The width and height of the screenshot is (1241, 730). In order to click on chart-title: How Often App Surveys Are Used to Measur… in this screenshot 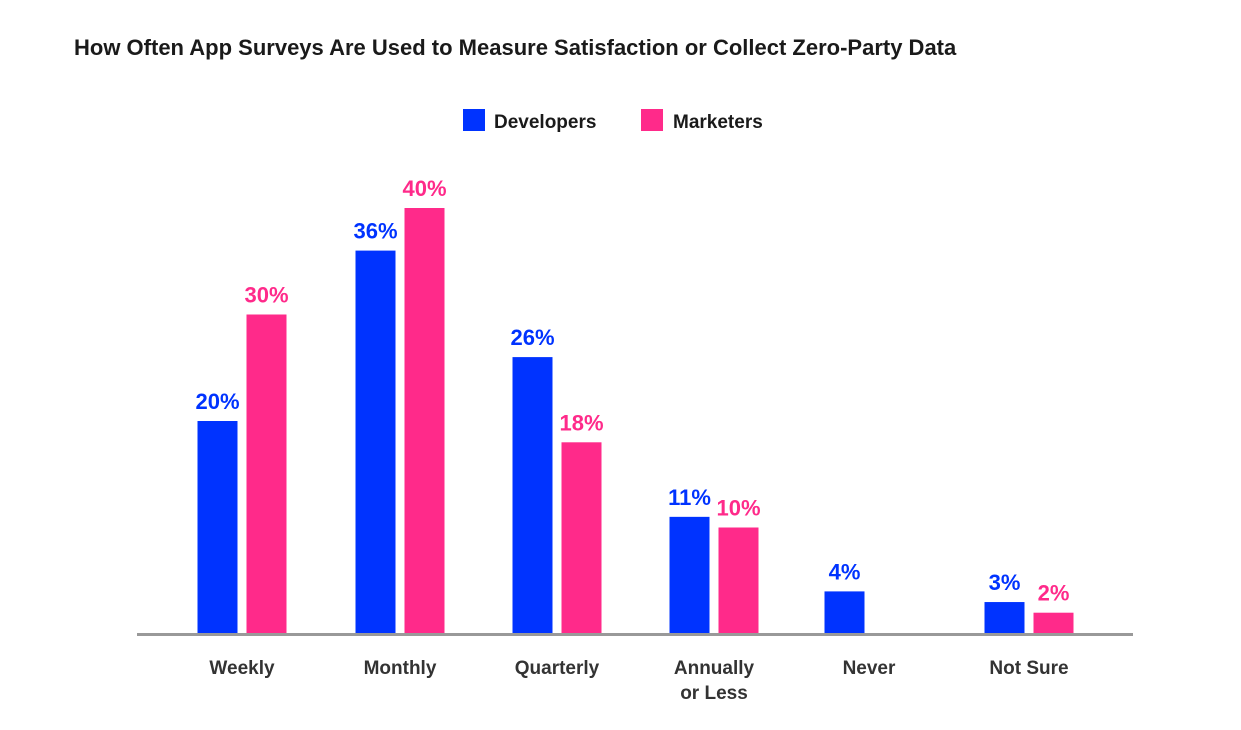, I will do `click(515, 47)`.